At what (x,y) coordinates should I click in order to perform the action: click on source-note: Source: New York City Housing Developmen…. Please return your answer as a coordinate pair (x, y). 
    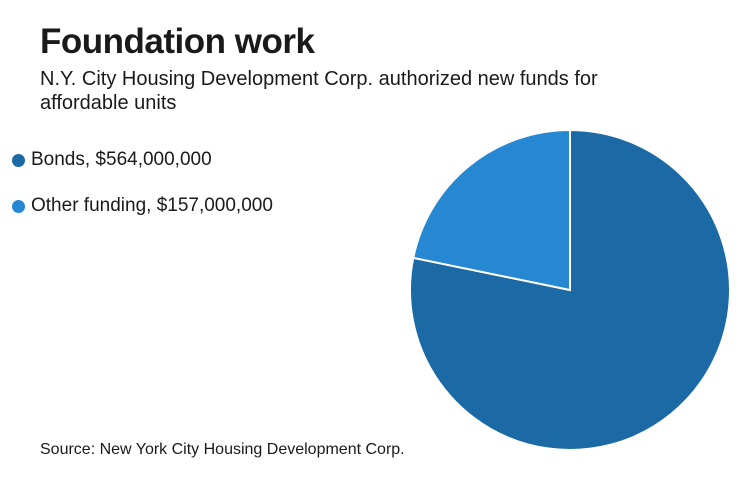
    Looking at the image, I should click on (222, 449).